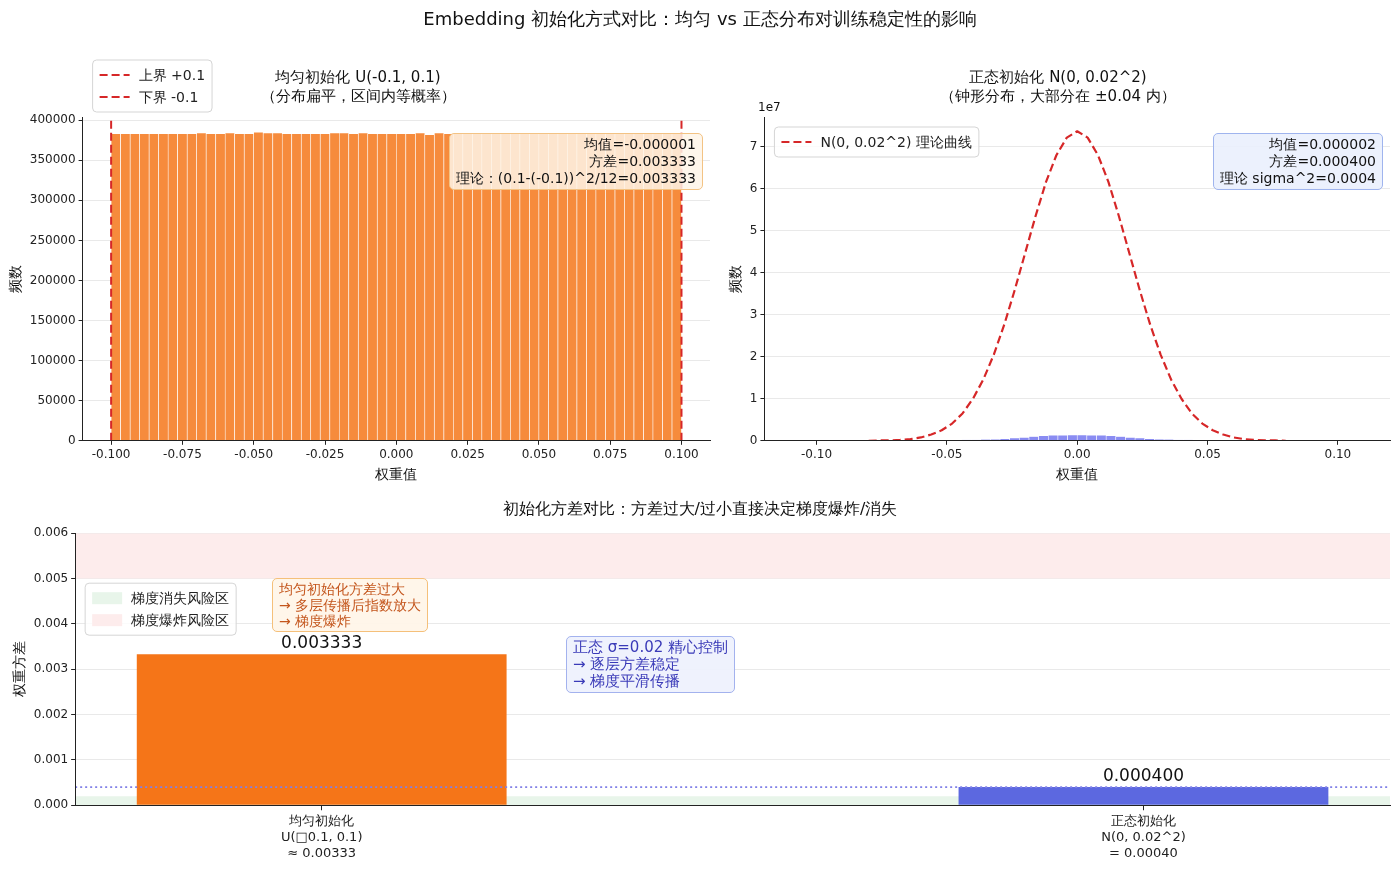  What do you see at coordinates (52, 199) in the screenshot?
I see `y-tick-label: 300000` at bounding box center [52, 199].